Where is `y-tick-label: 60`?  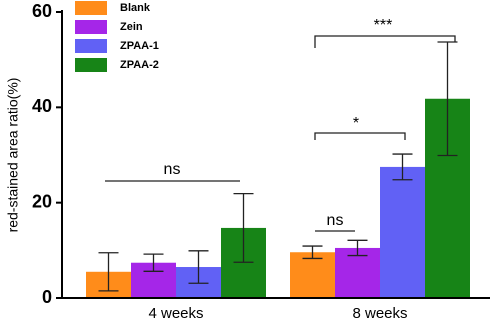 y-tick-label: 60 is located at coordinates (42, 11).